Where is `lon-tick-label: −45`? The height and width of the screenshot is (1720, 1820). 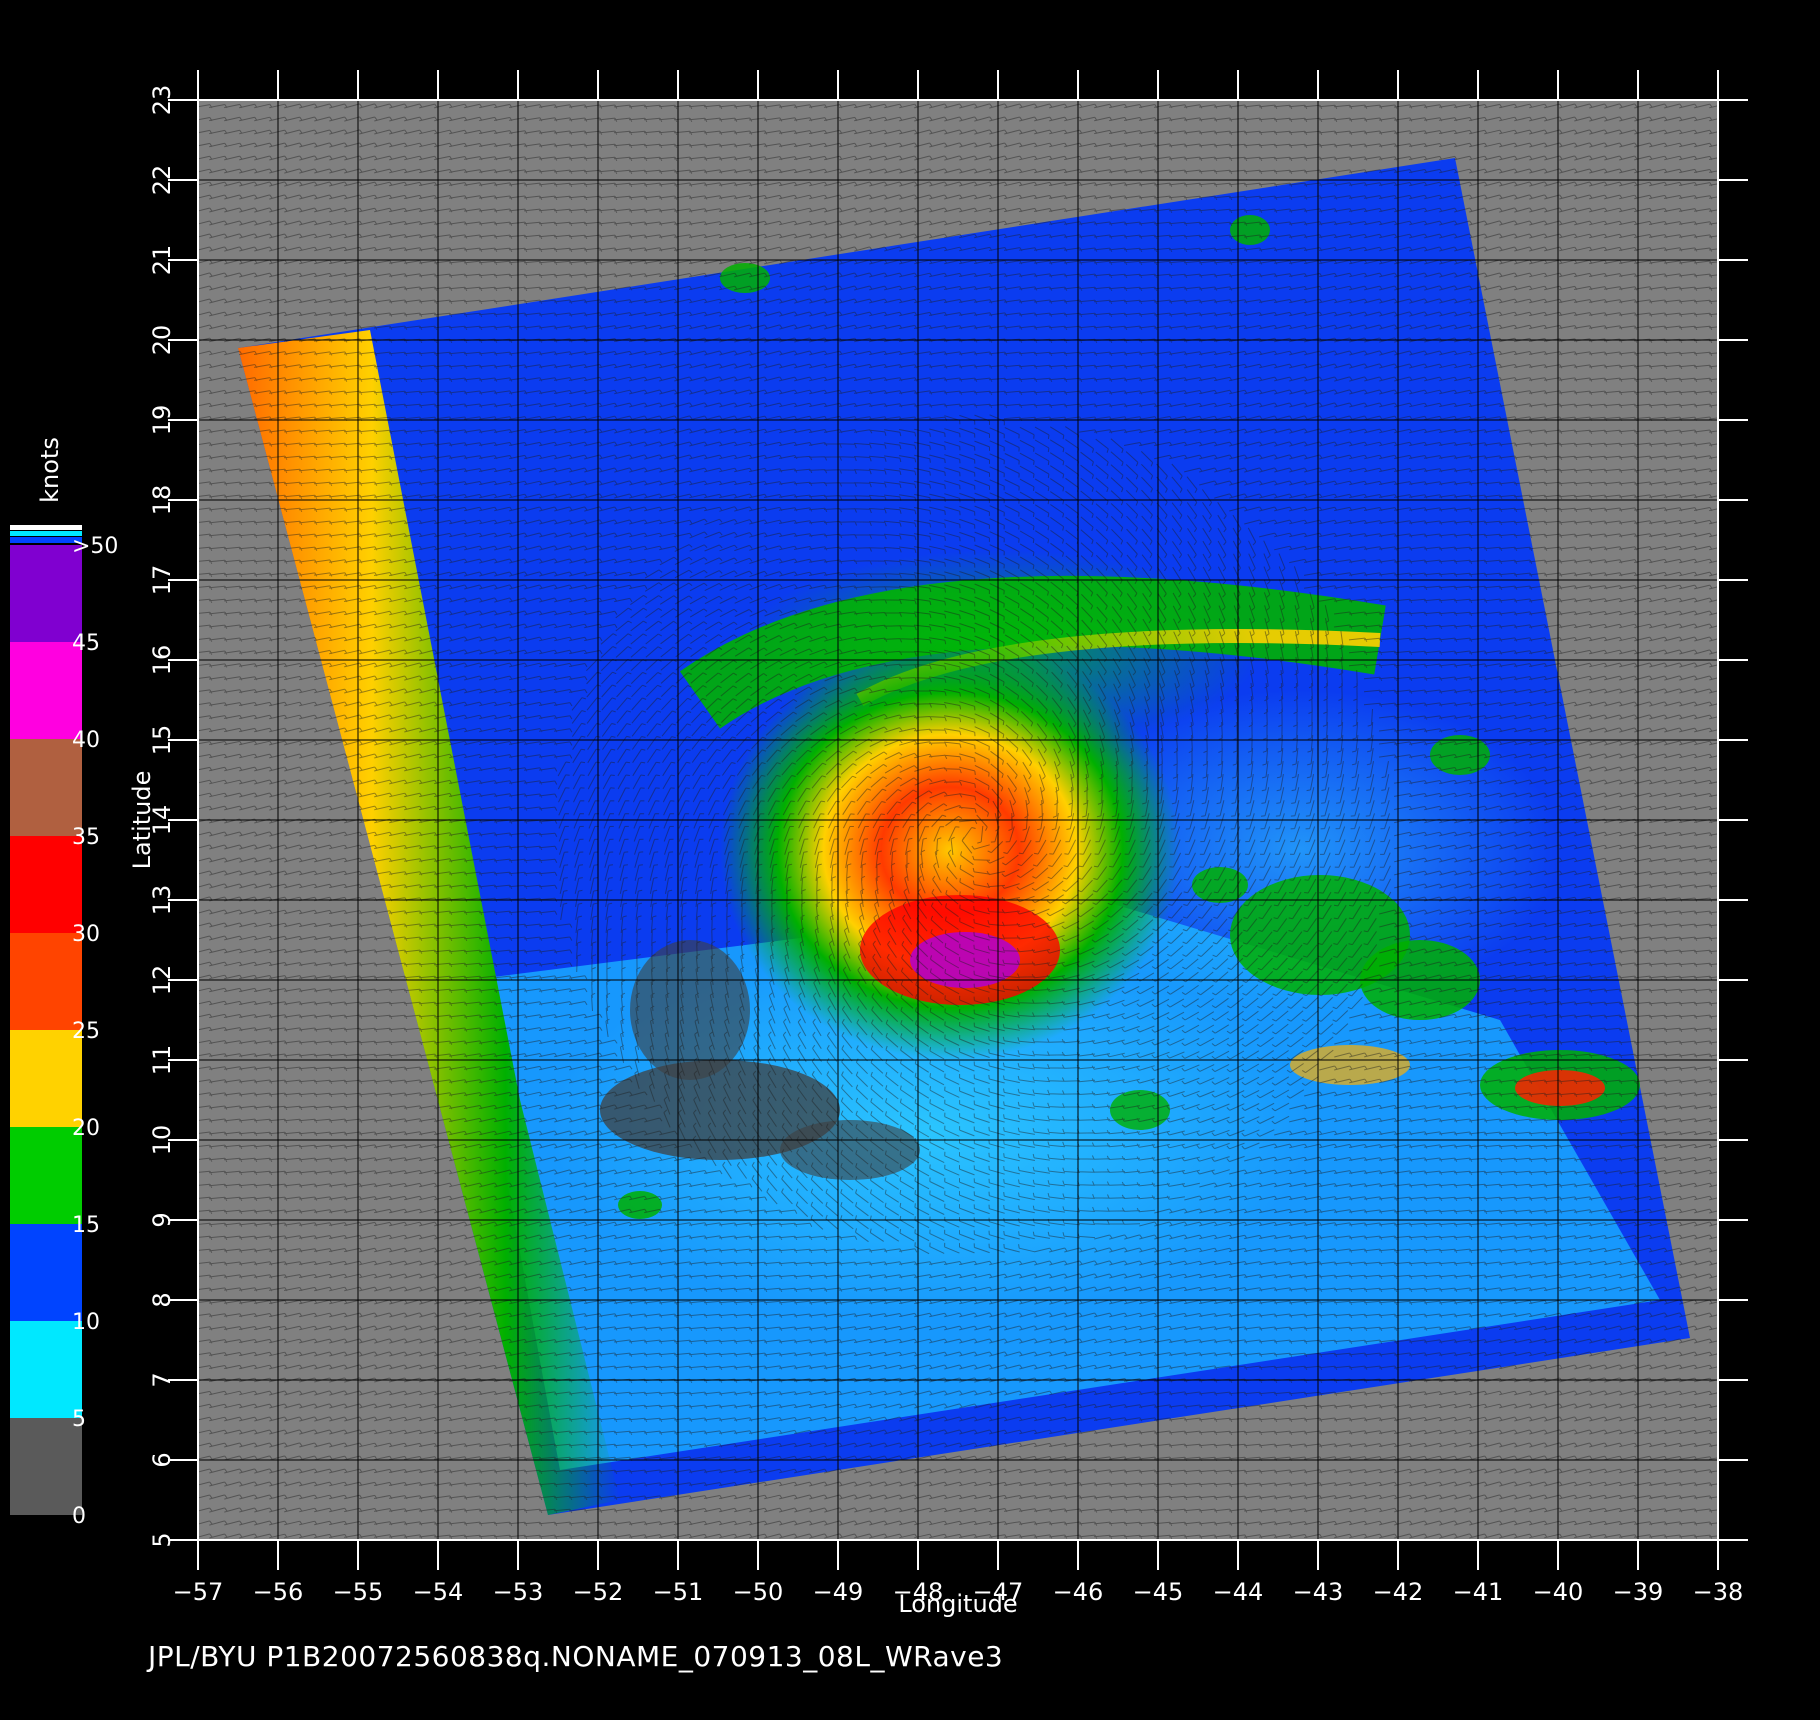
lon-tick-label: −45 is located at coordinates (1158, 1592).